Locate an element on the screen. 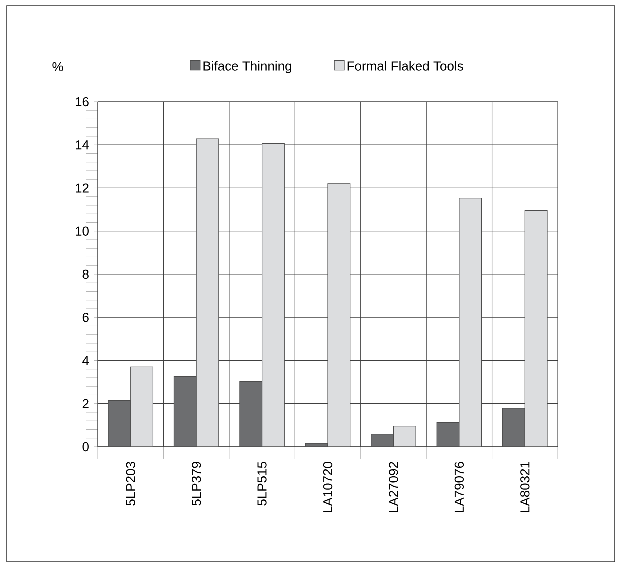 This screenshot has width=622, height=568. y-tick-label: 12 is located at coordinates (82, 188).